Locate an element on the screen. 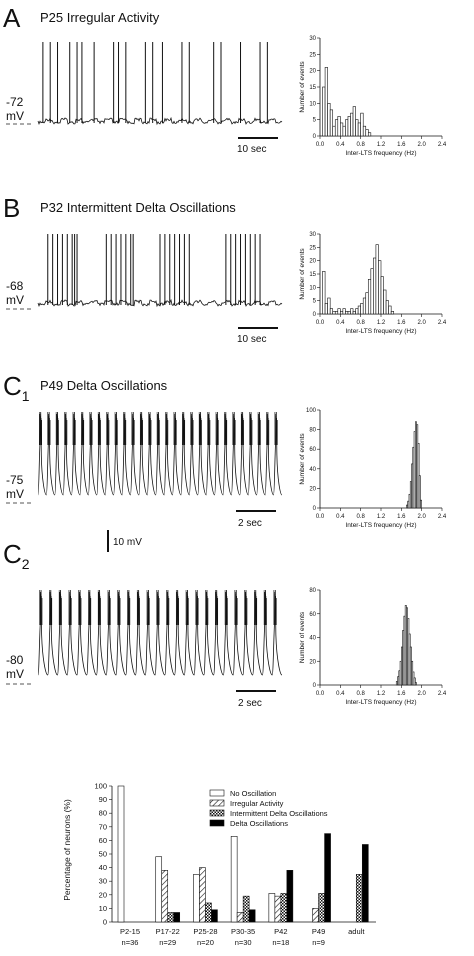  panel-a-title: P25 Irregular Activity is located at coordinates (100, 17).